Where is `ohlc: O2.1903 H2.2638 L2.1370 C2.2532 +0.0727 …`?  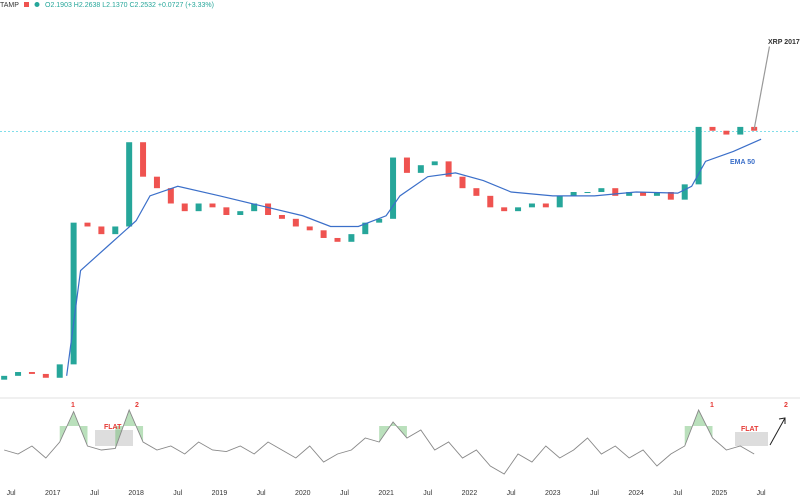
ohlc: O2.1903 H2.2638 L2.1370 C2.2532 +0.0727 … is located at coordinates (129, 5).